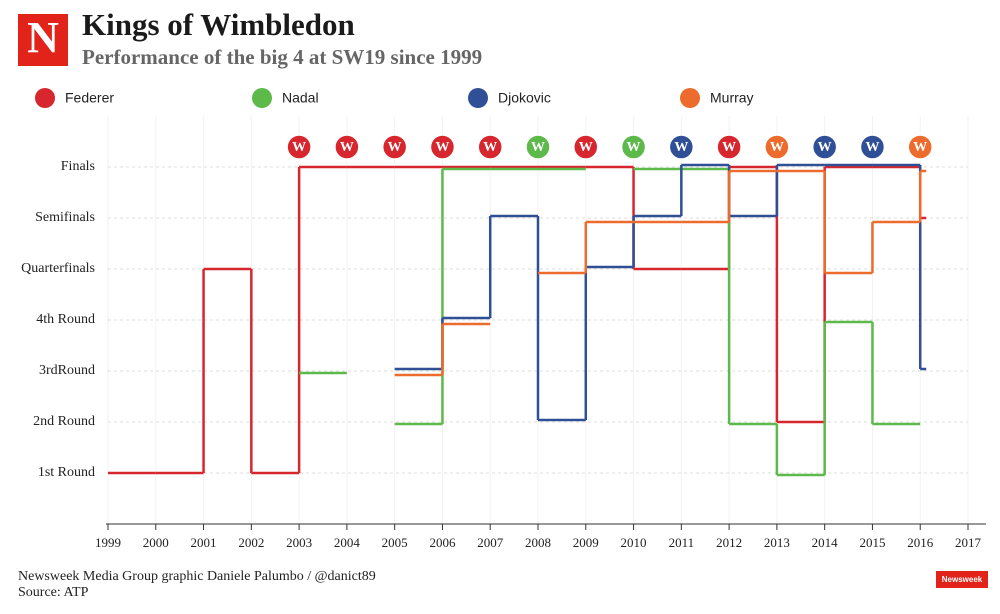  I want to click on x-tick-label: 2016, so click(920, 542).